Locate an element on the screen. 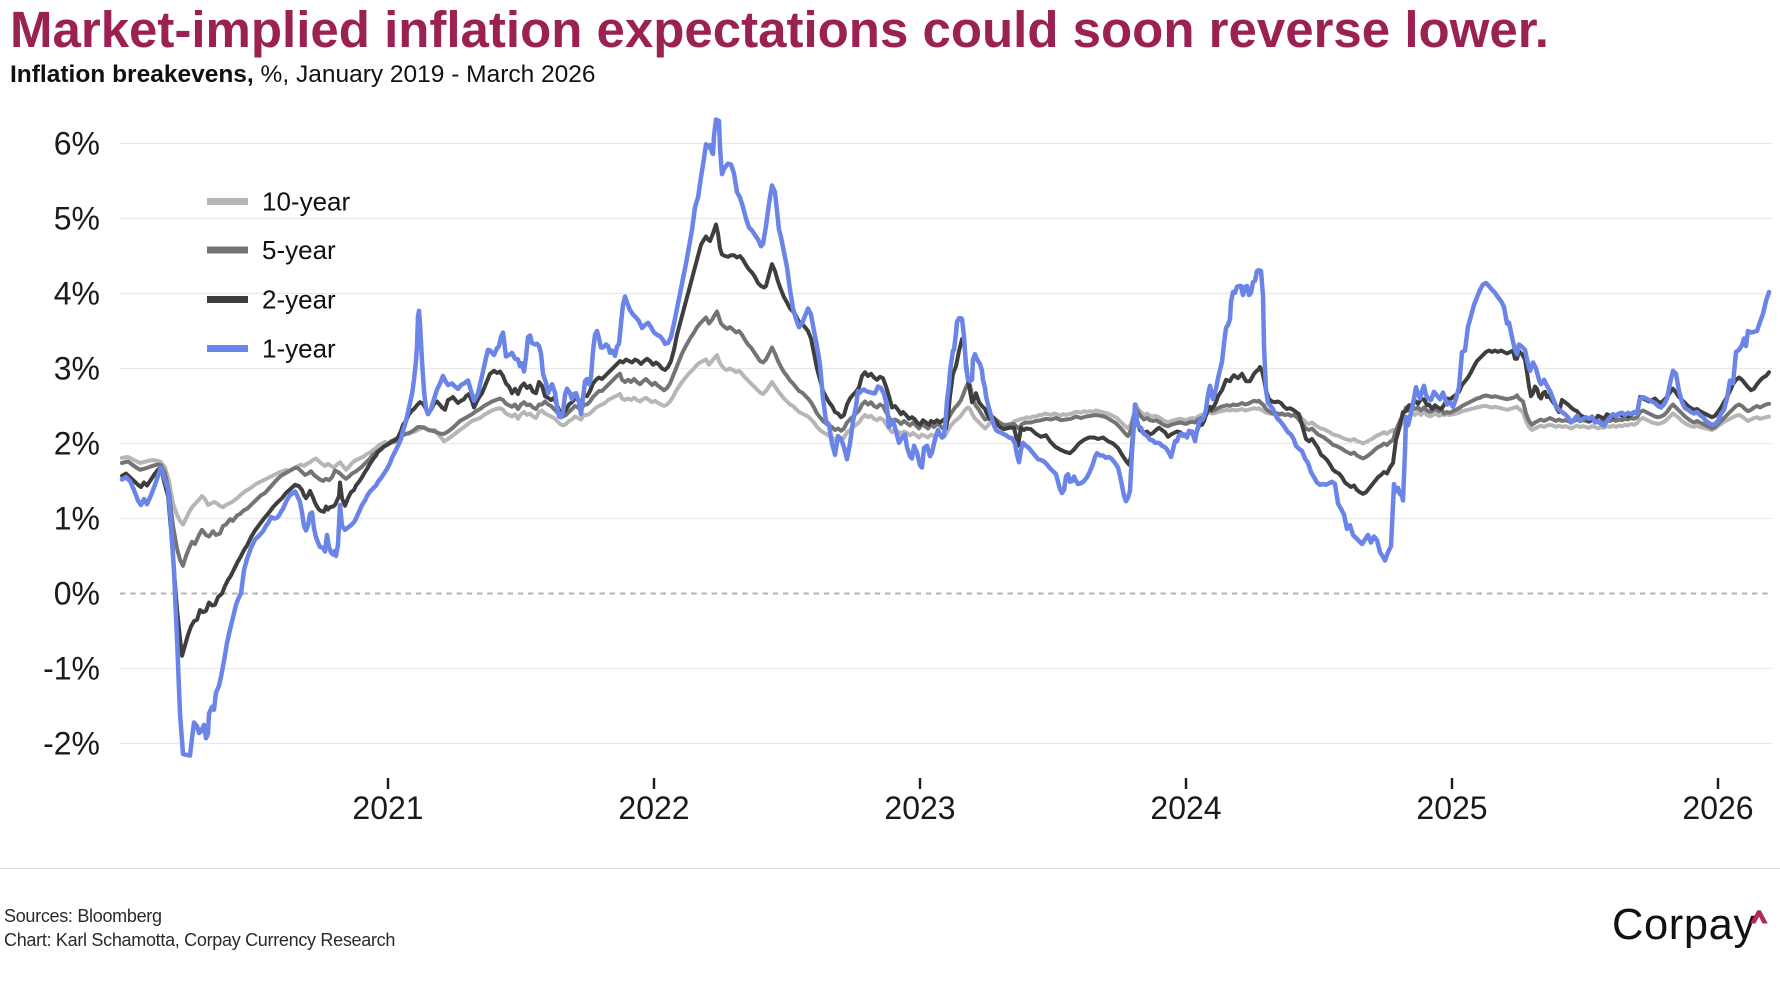  svg-text: 1% is located at coordinates (77, 519).